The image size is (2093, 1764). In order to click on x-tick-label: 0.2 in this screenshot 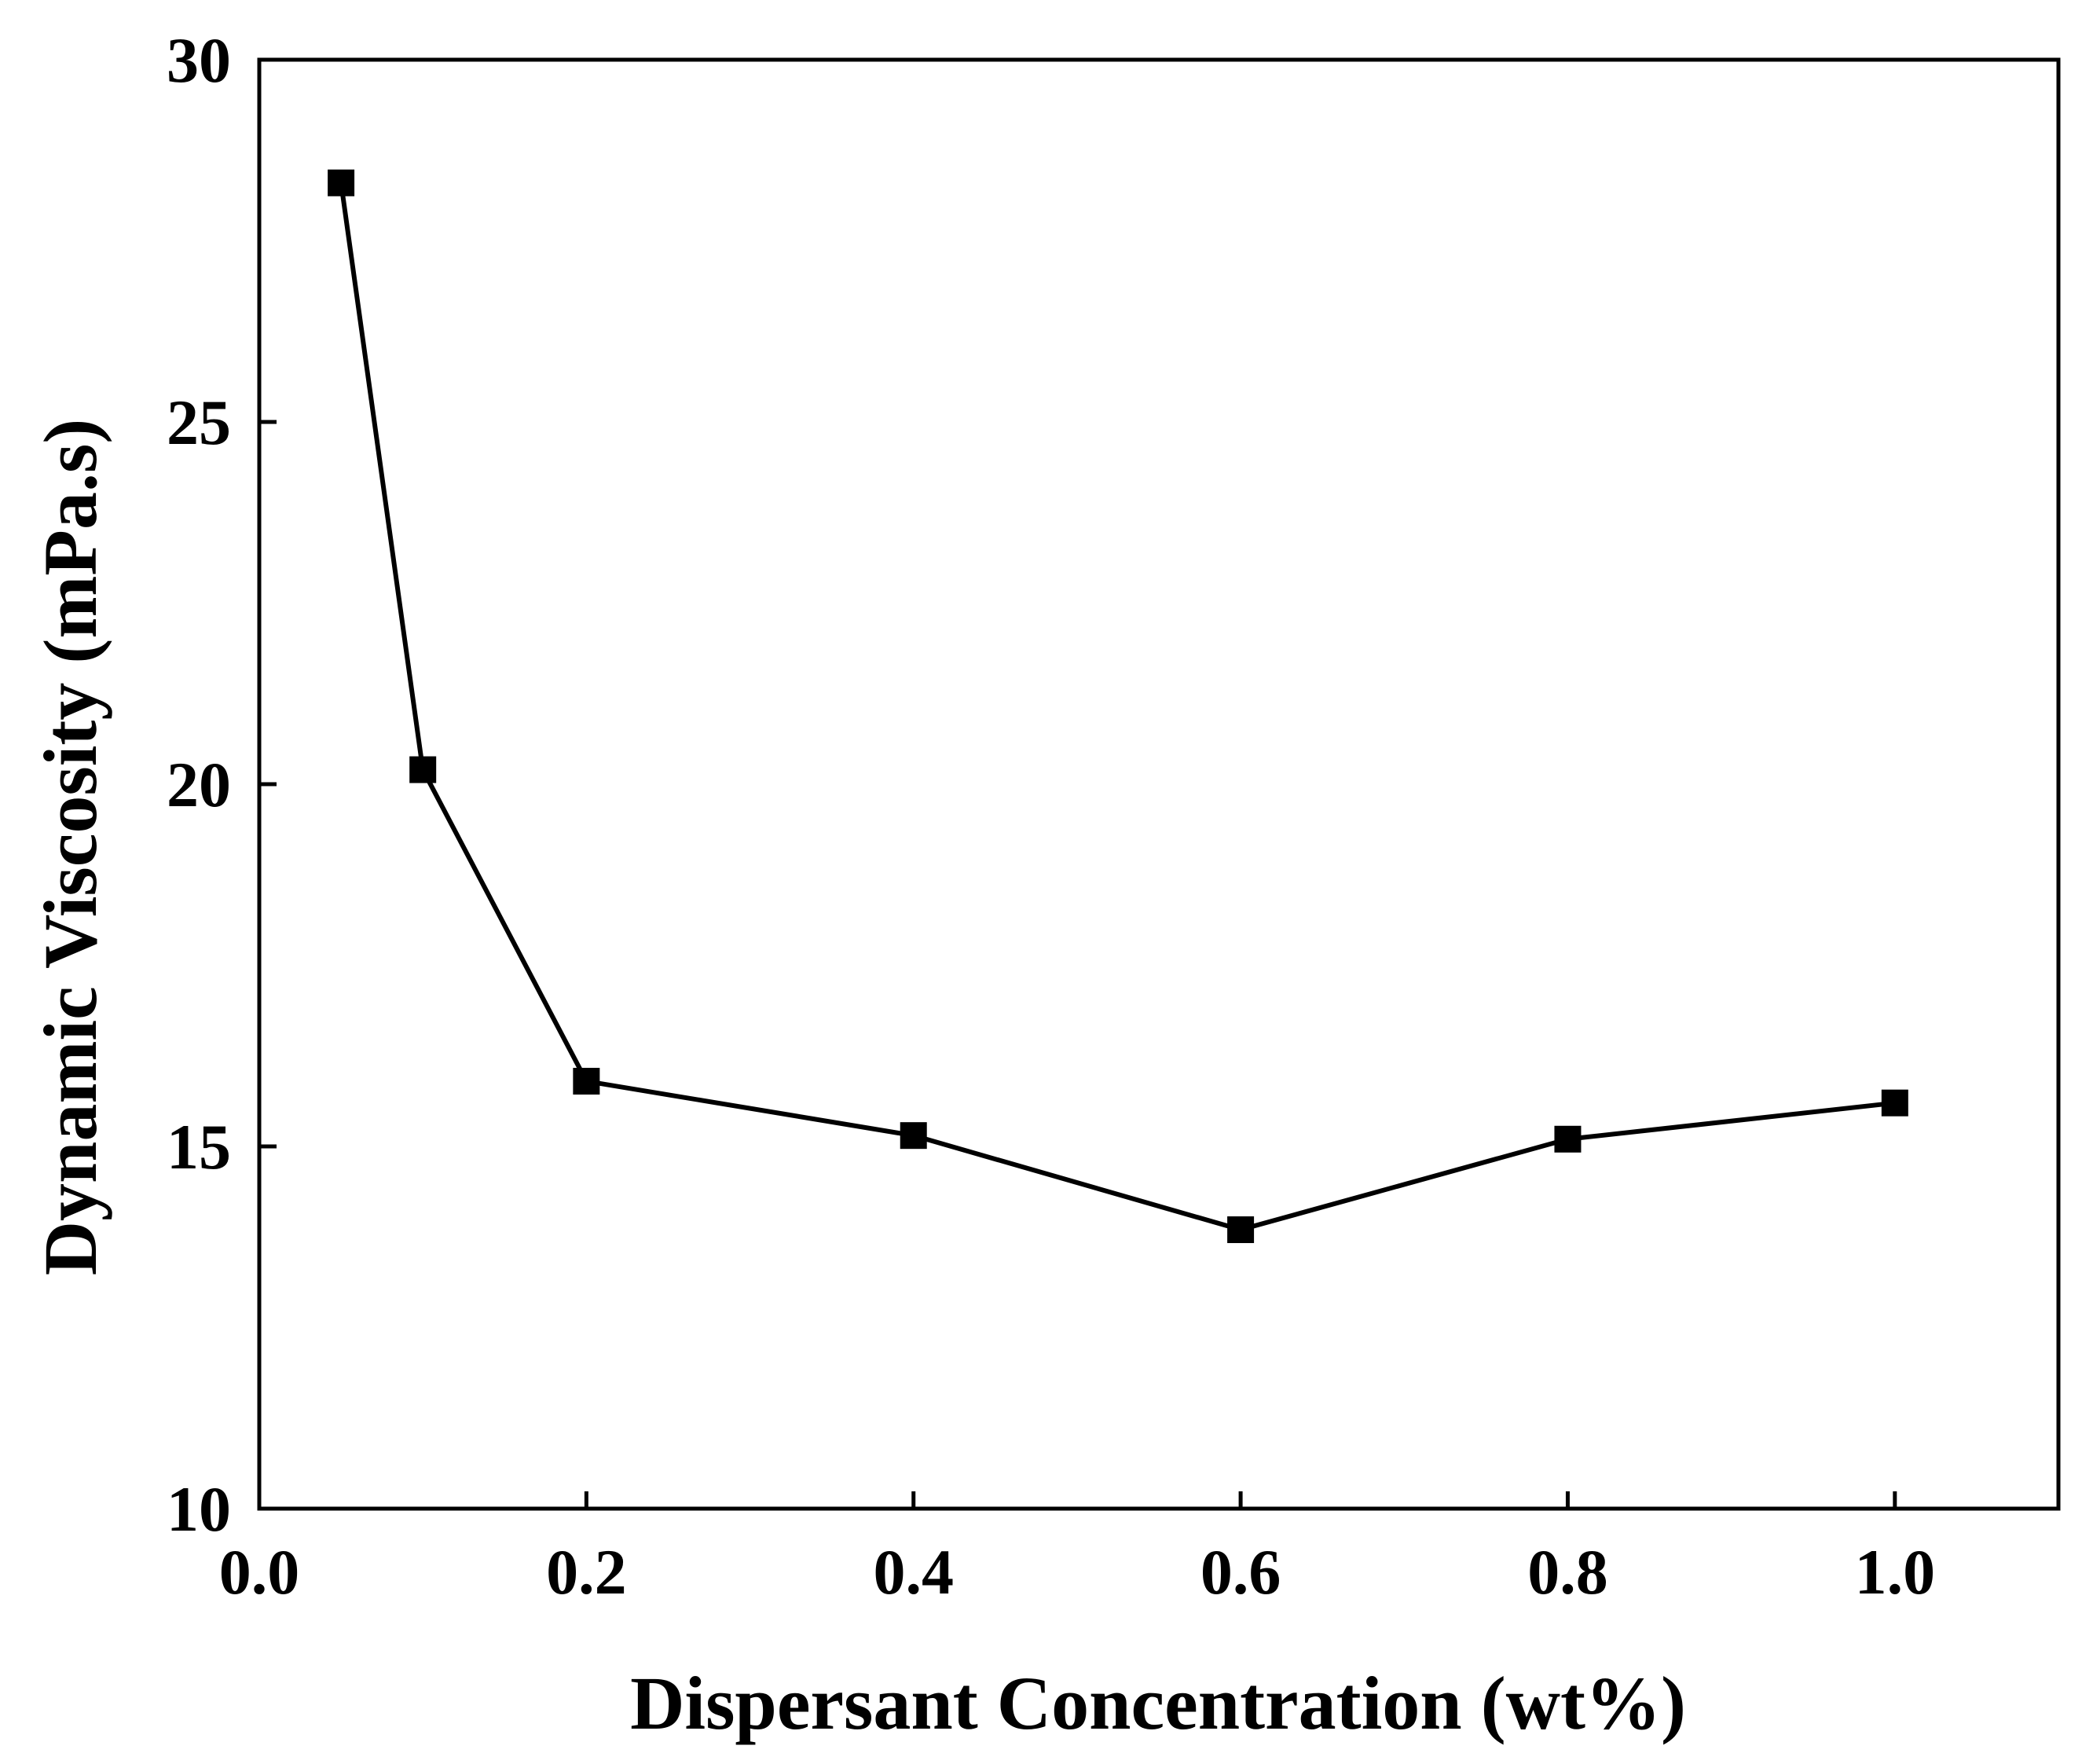, I will do `click(586, 1572)`.